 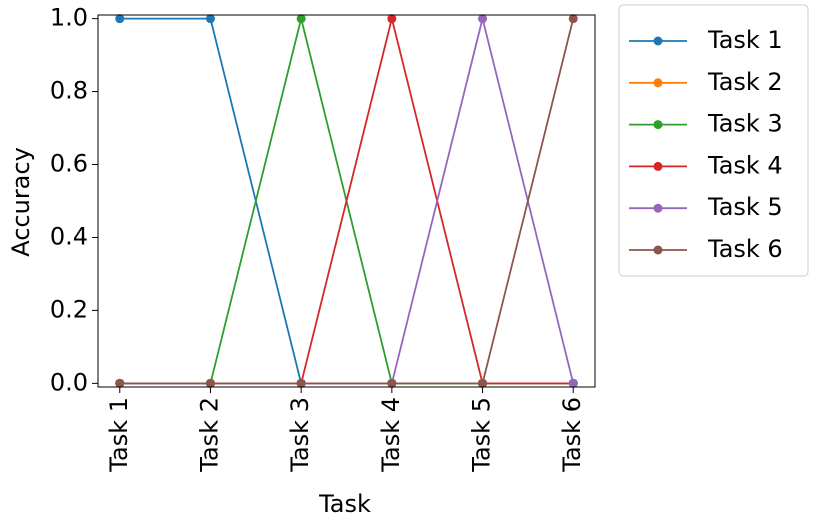 What do you see at coordinates (69, 91) in the screenshot?
I see `y-tick-label: 0.8` at bounding box center [69, 91].